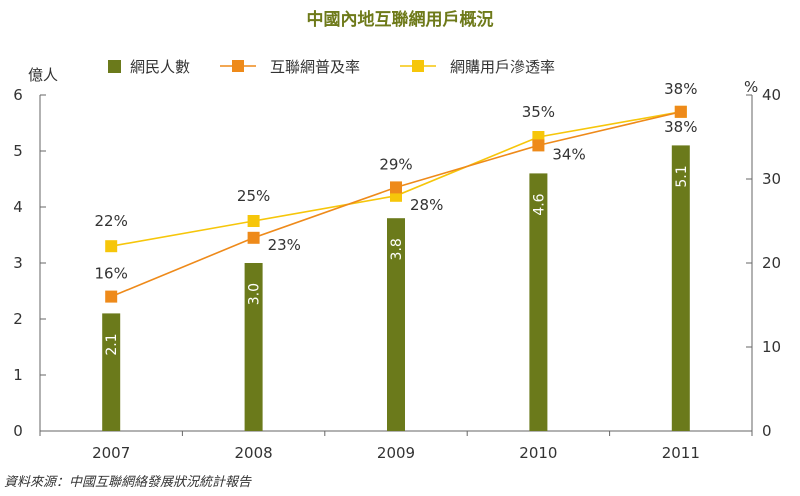  Describe the element at coordinates (18, 375) in the screenshot. I see `left-tick-label: 1` at that location.